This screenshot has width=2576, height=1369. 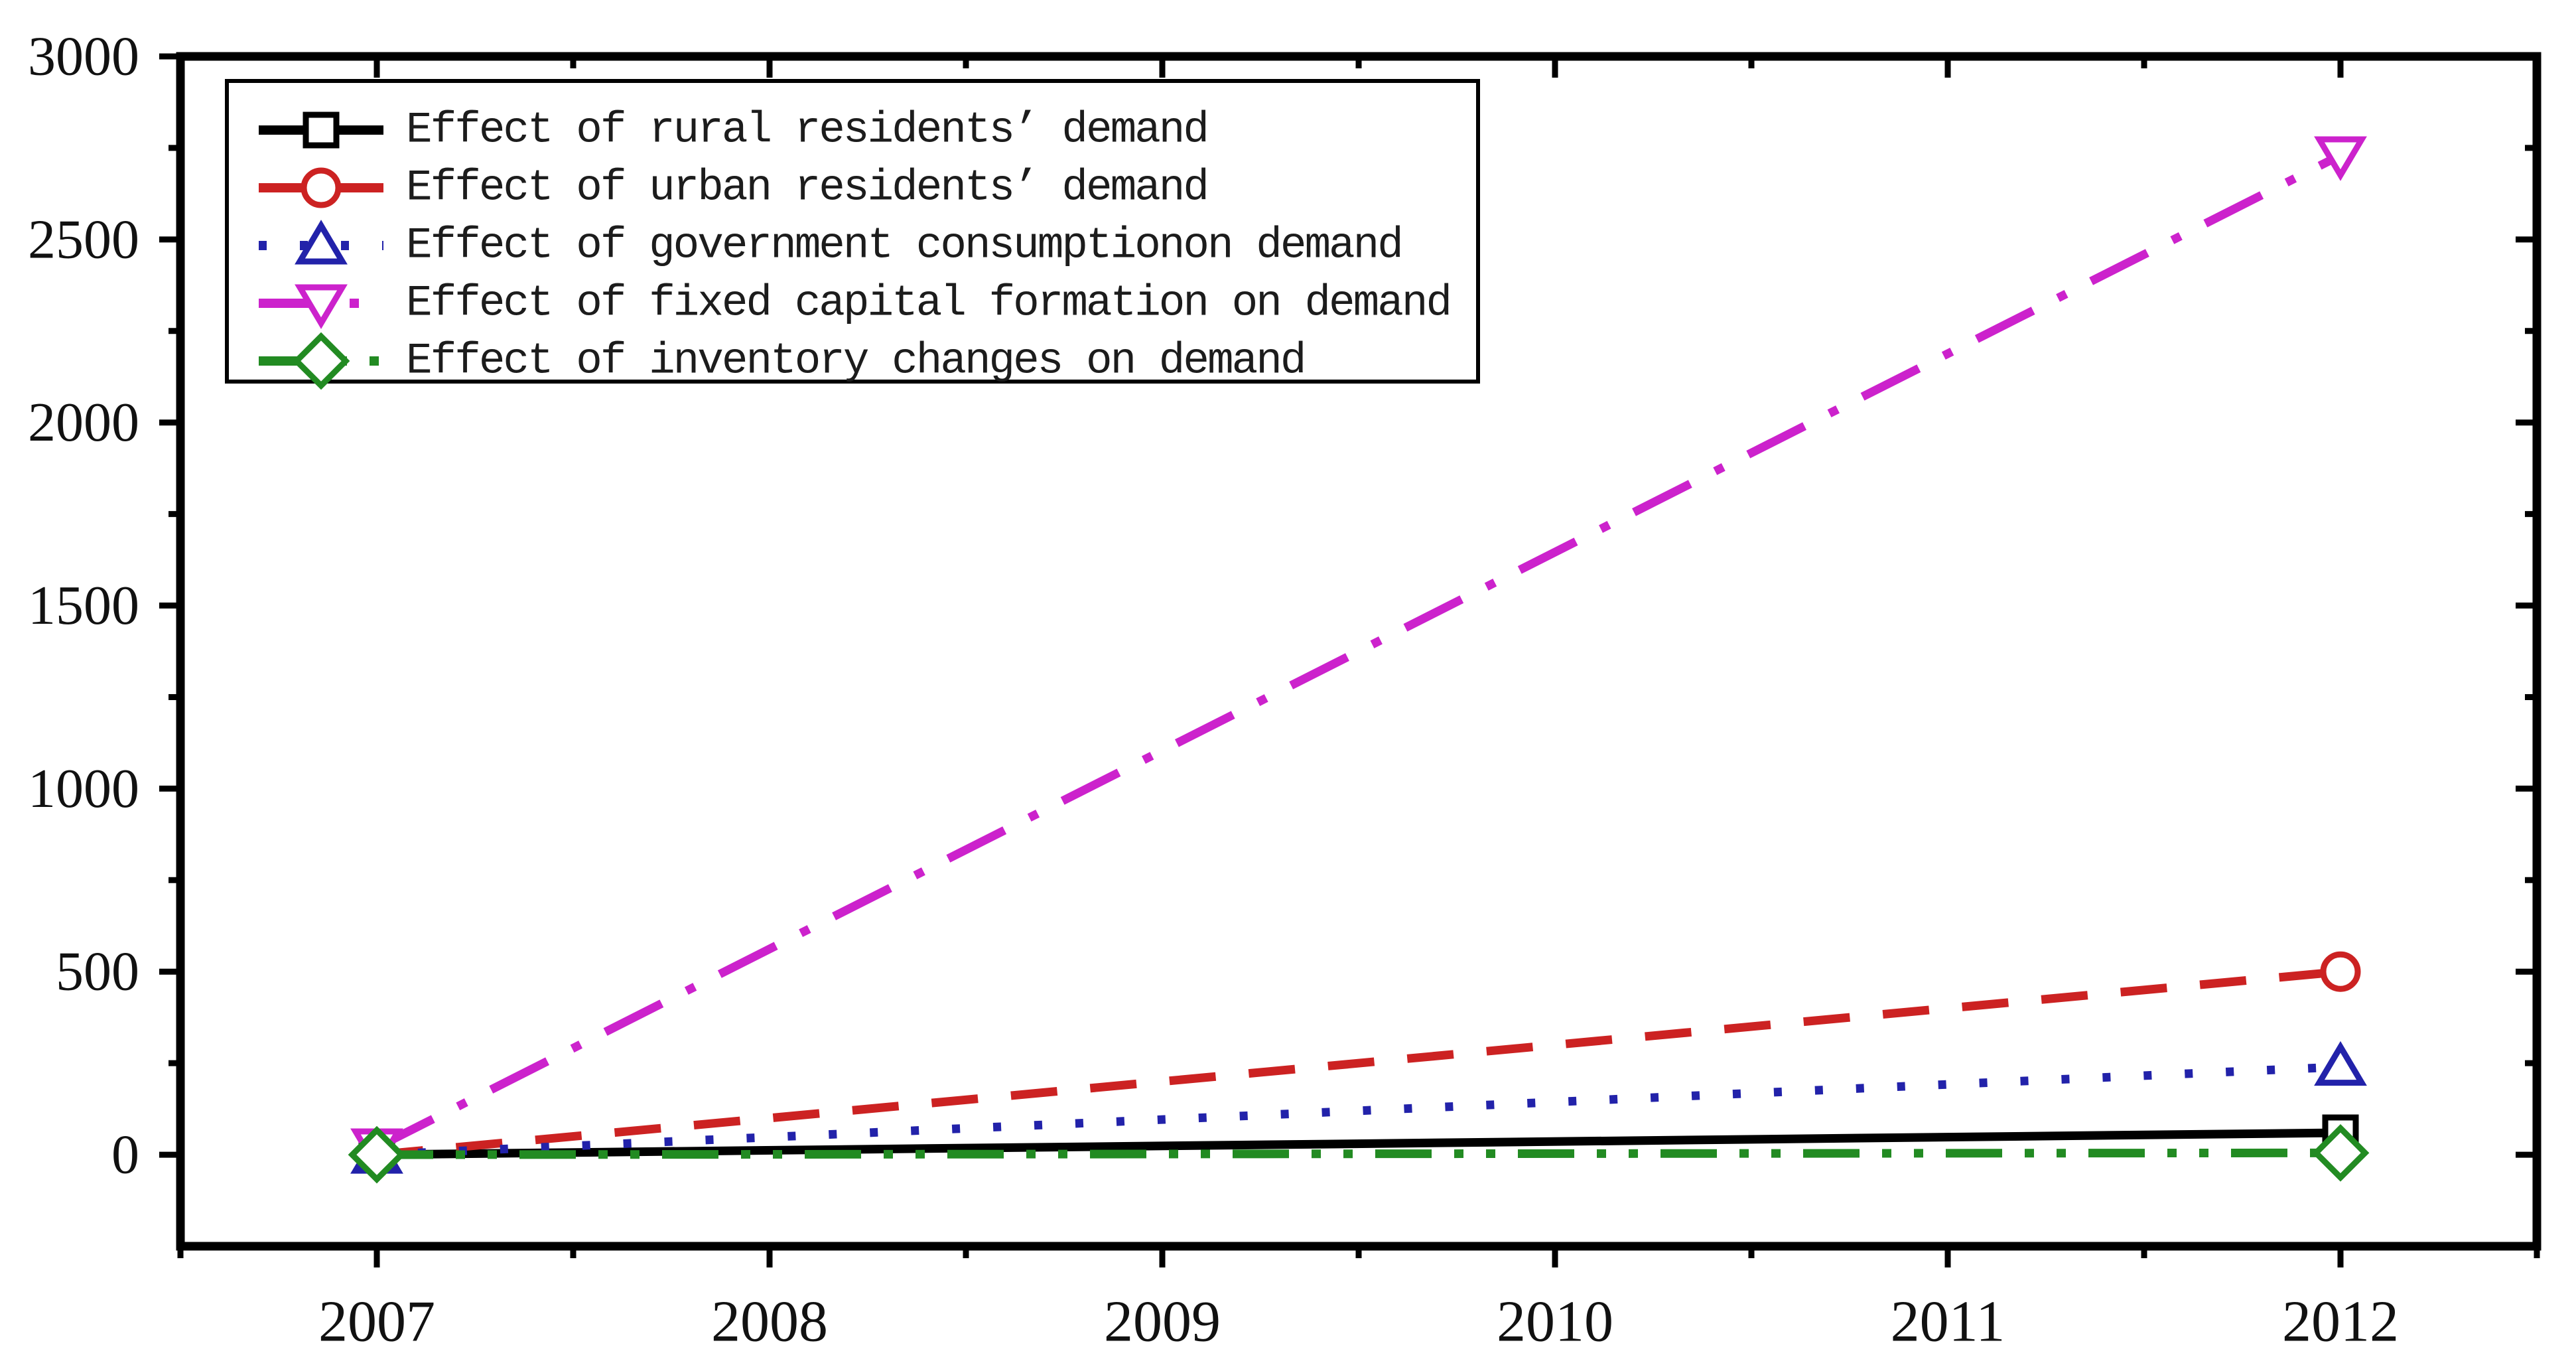 What do you see at coordinates (2340, 972) in the screenshot?
I see `marker-urban-residents` at bounding box center [2340, 972].